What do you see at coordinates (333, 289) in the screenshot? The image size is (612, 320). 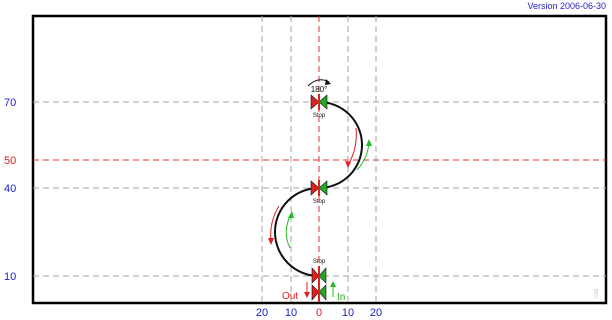 I see `arrow-in-bottom` at bounding box center [333, 289].